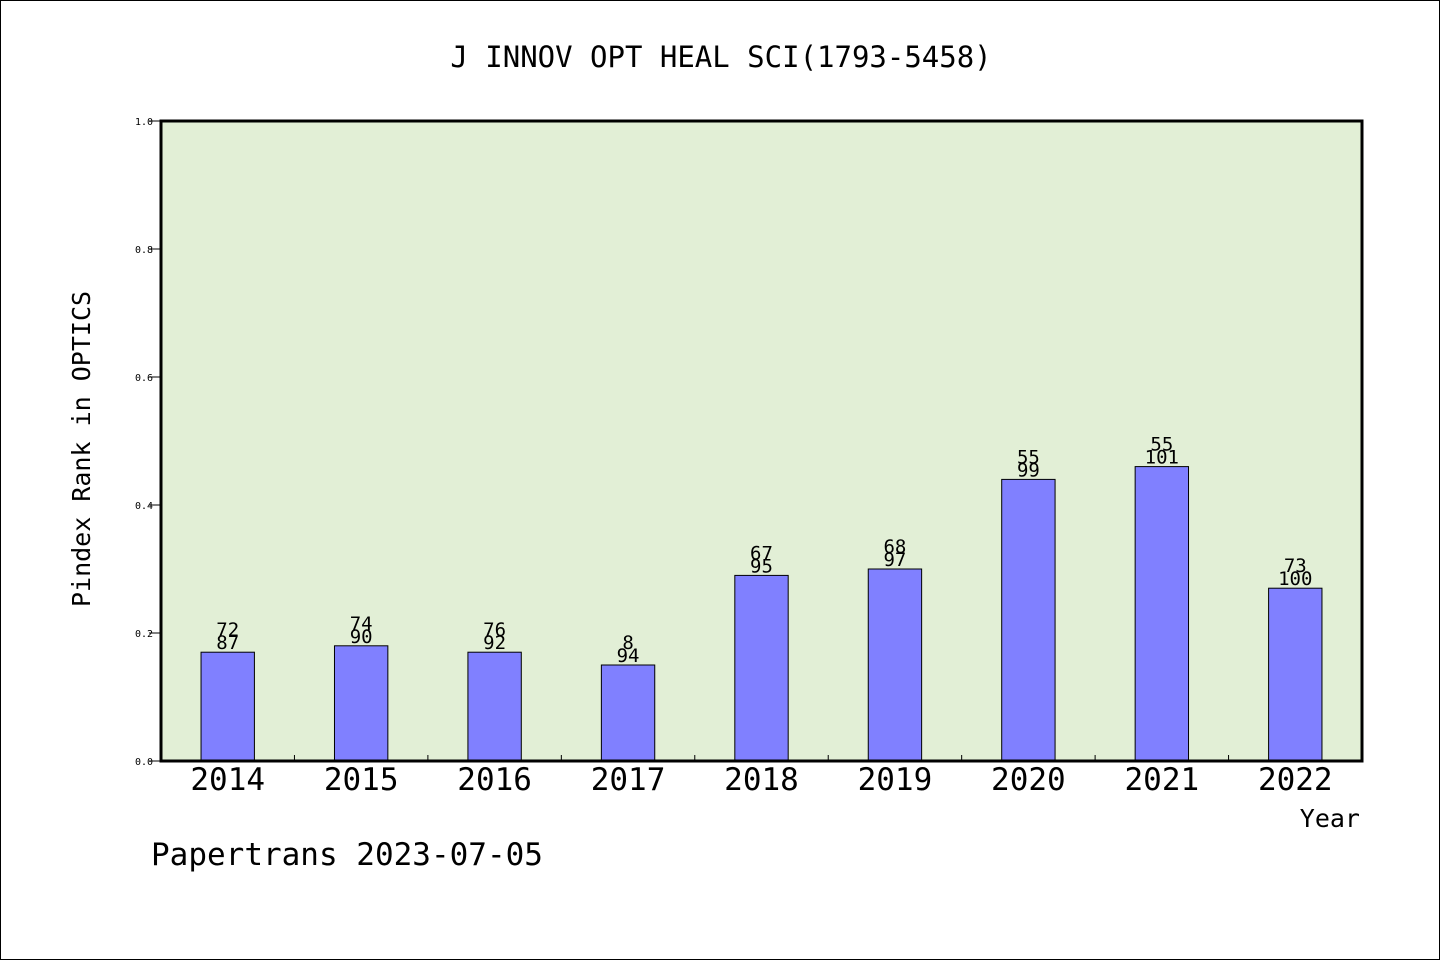  What do you see at coordinates (144, 122) in the screenshot?
I see `y-tick-label: 1.0` at bounding box center [144, 122].